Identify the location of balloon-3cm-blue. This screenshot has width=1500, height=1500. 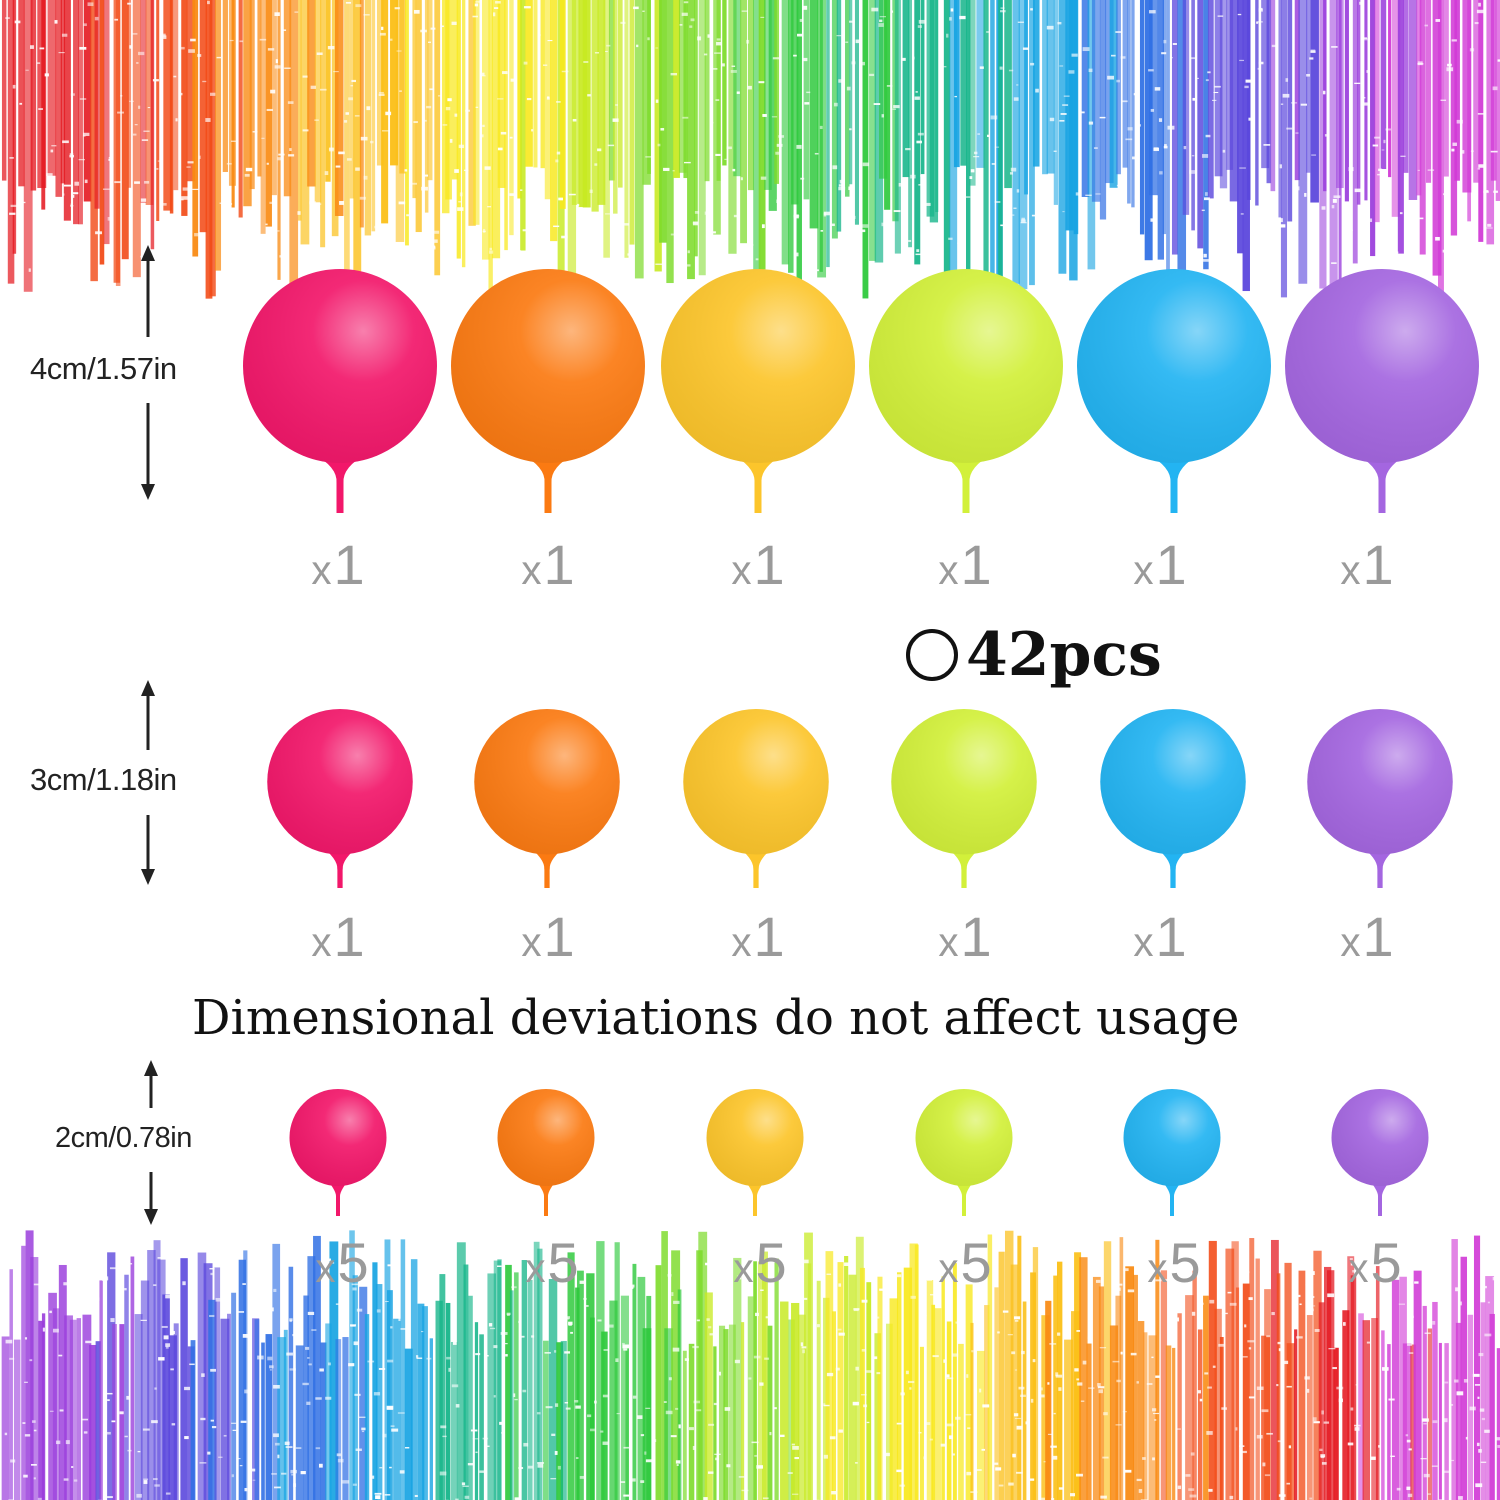
(1173, 798).